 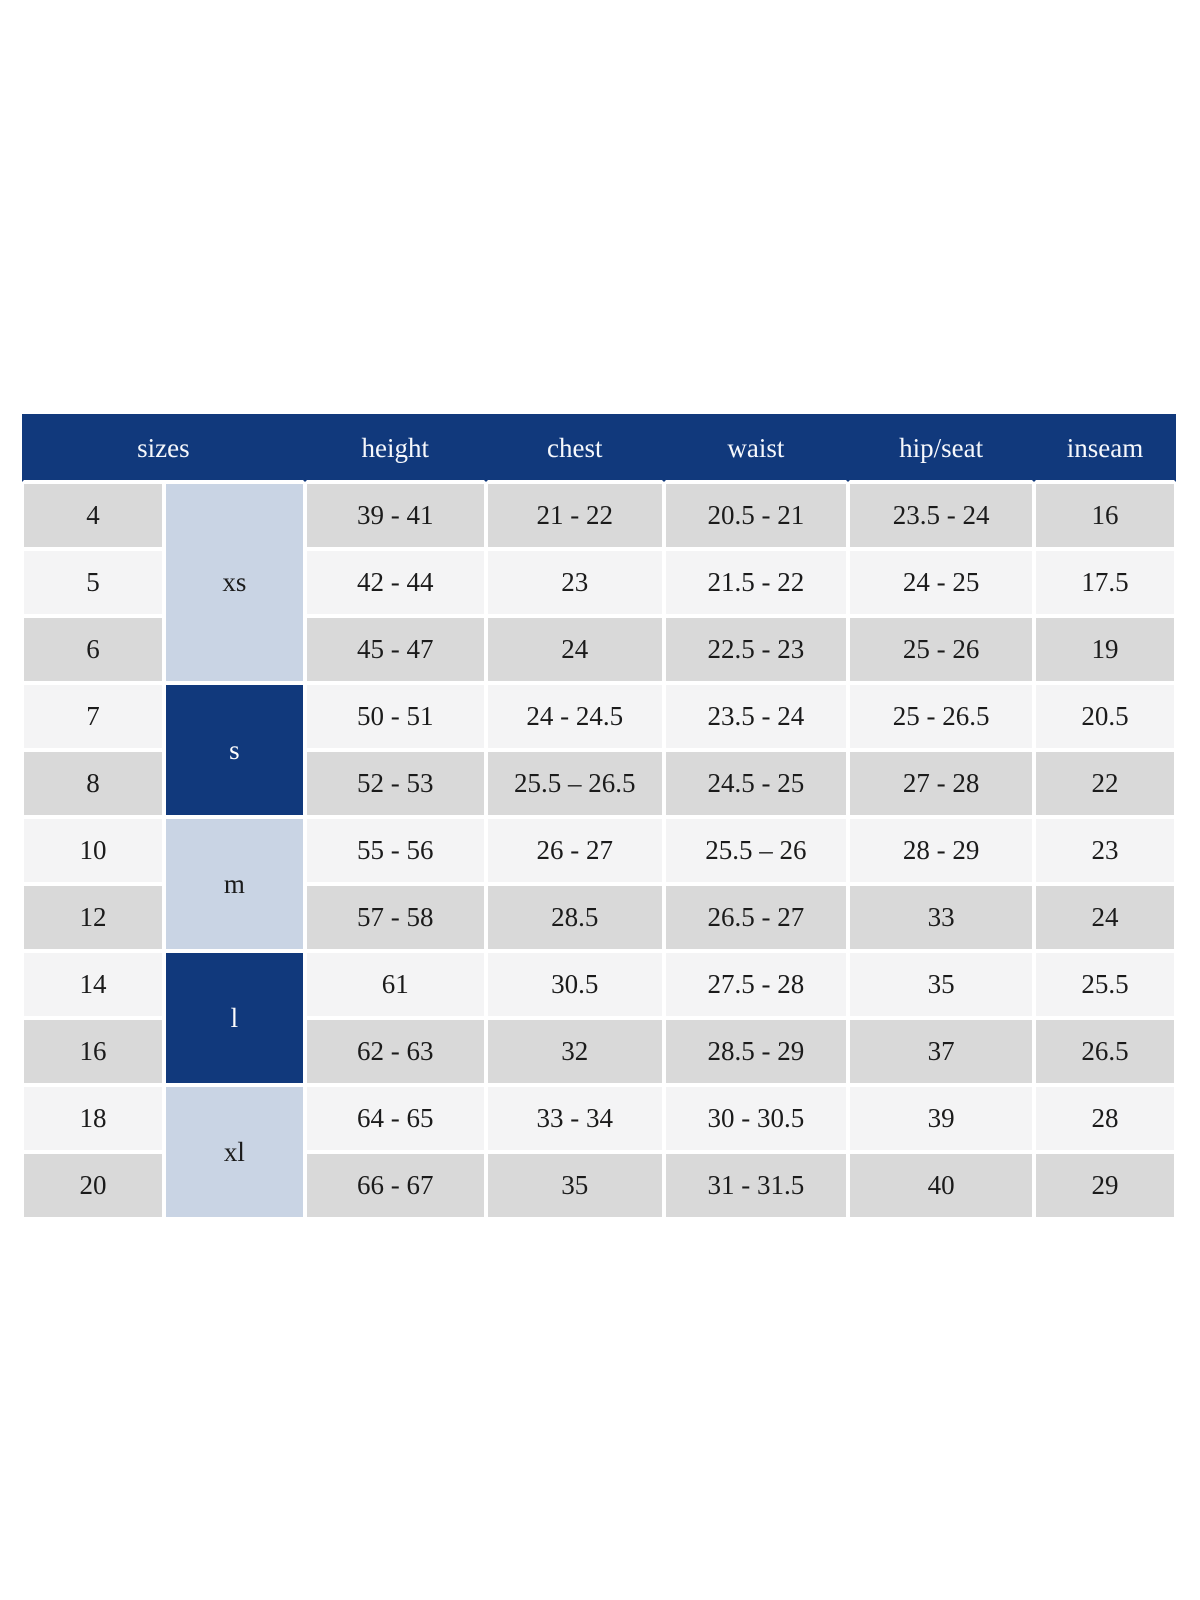 What do you see at coordinates (234, 884) in the screenshot?
I see `group-cell-m: m` at bounding box center [234, 884].